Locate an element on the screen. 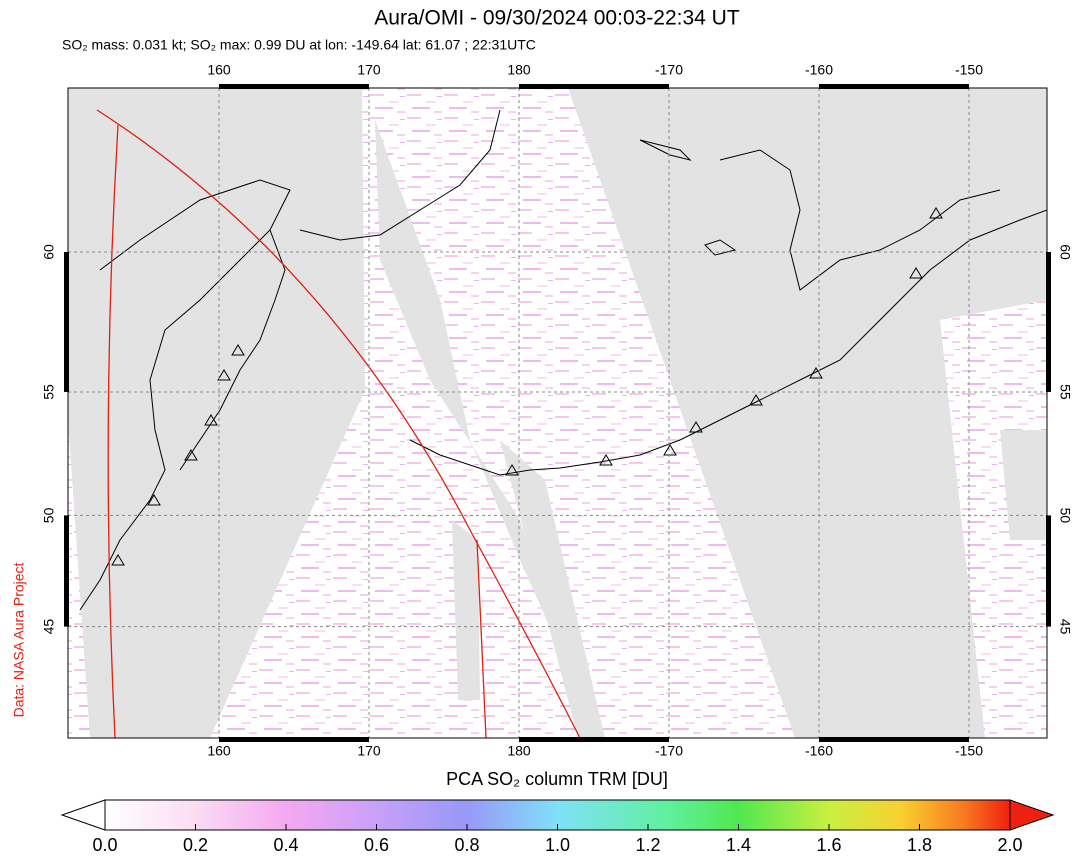 This screenshot has height=860, width=1072. colorbar-tick-label: 1.8 is located at coordinates (919, 845).